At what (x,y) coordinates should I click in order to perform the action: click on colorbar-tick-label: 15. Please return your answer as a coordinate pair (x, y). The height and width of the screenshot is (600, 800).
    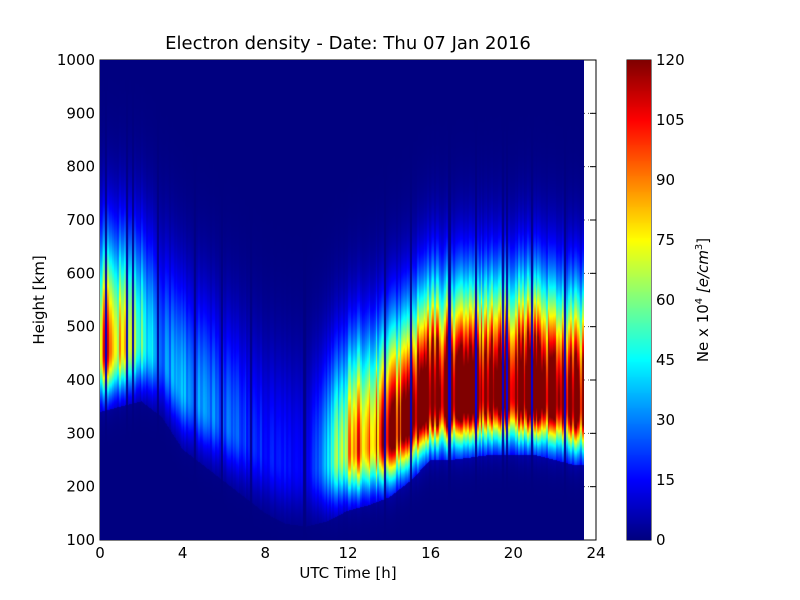
    Looking at the image, I should click on (665, 480).